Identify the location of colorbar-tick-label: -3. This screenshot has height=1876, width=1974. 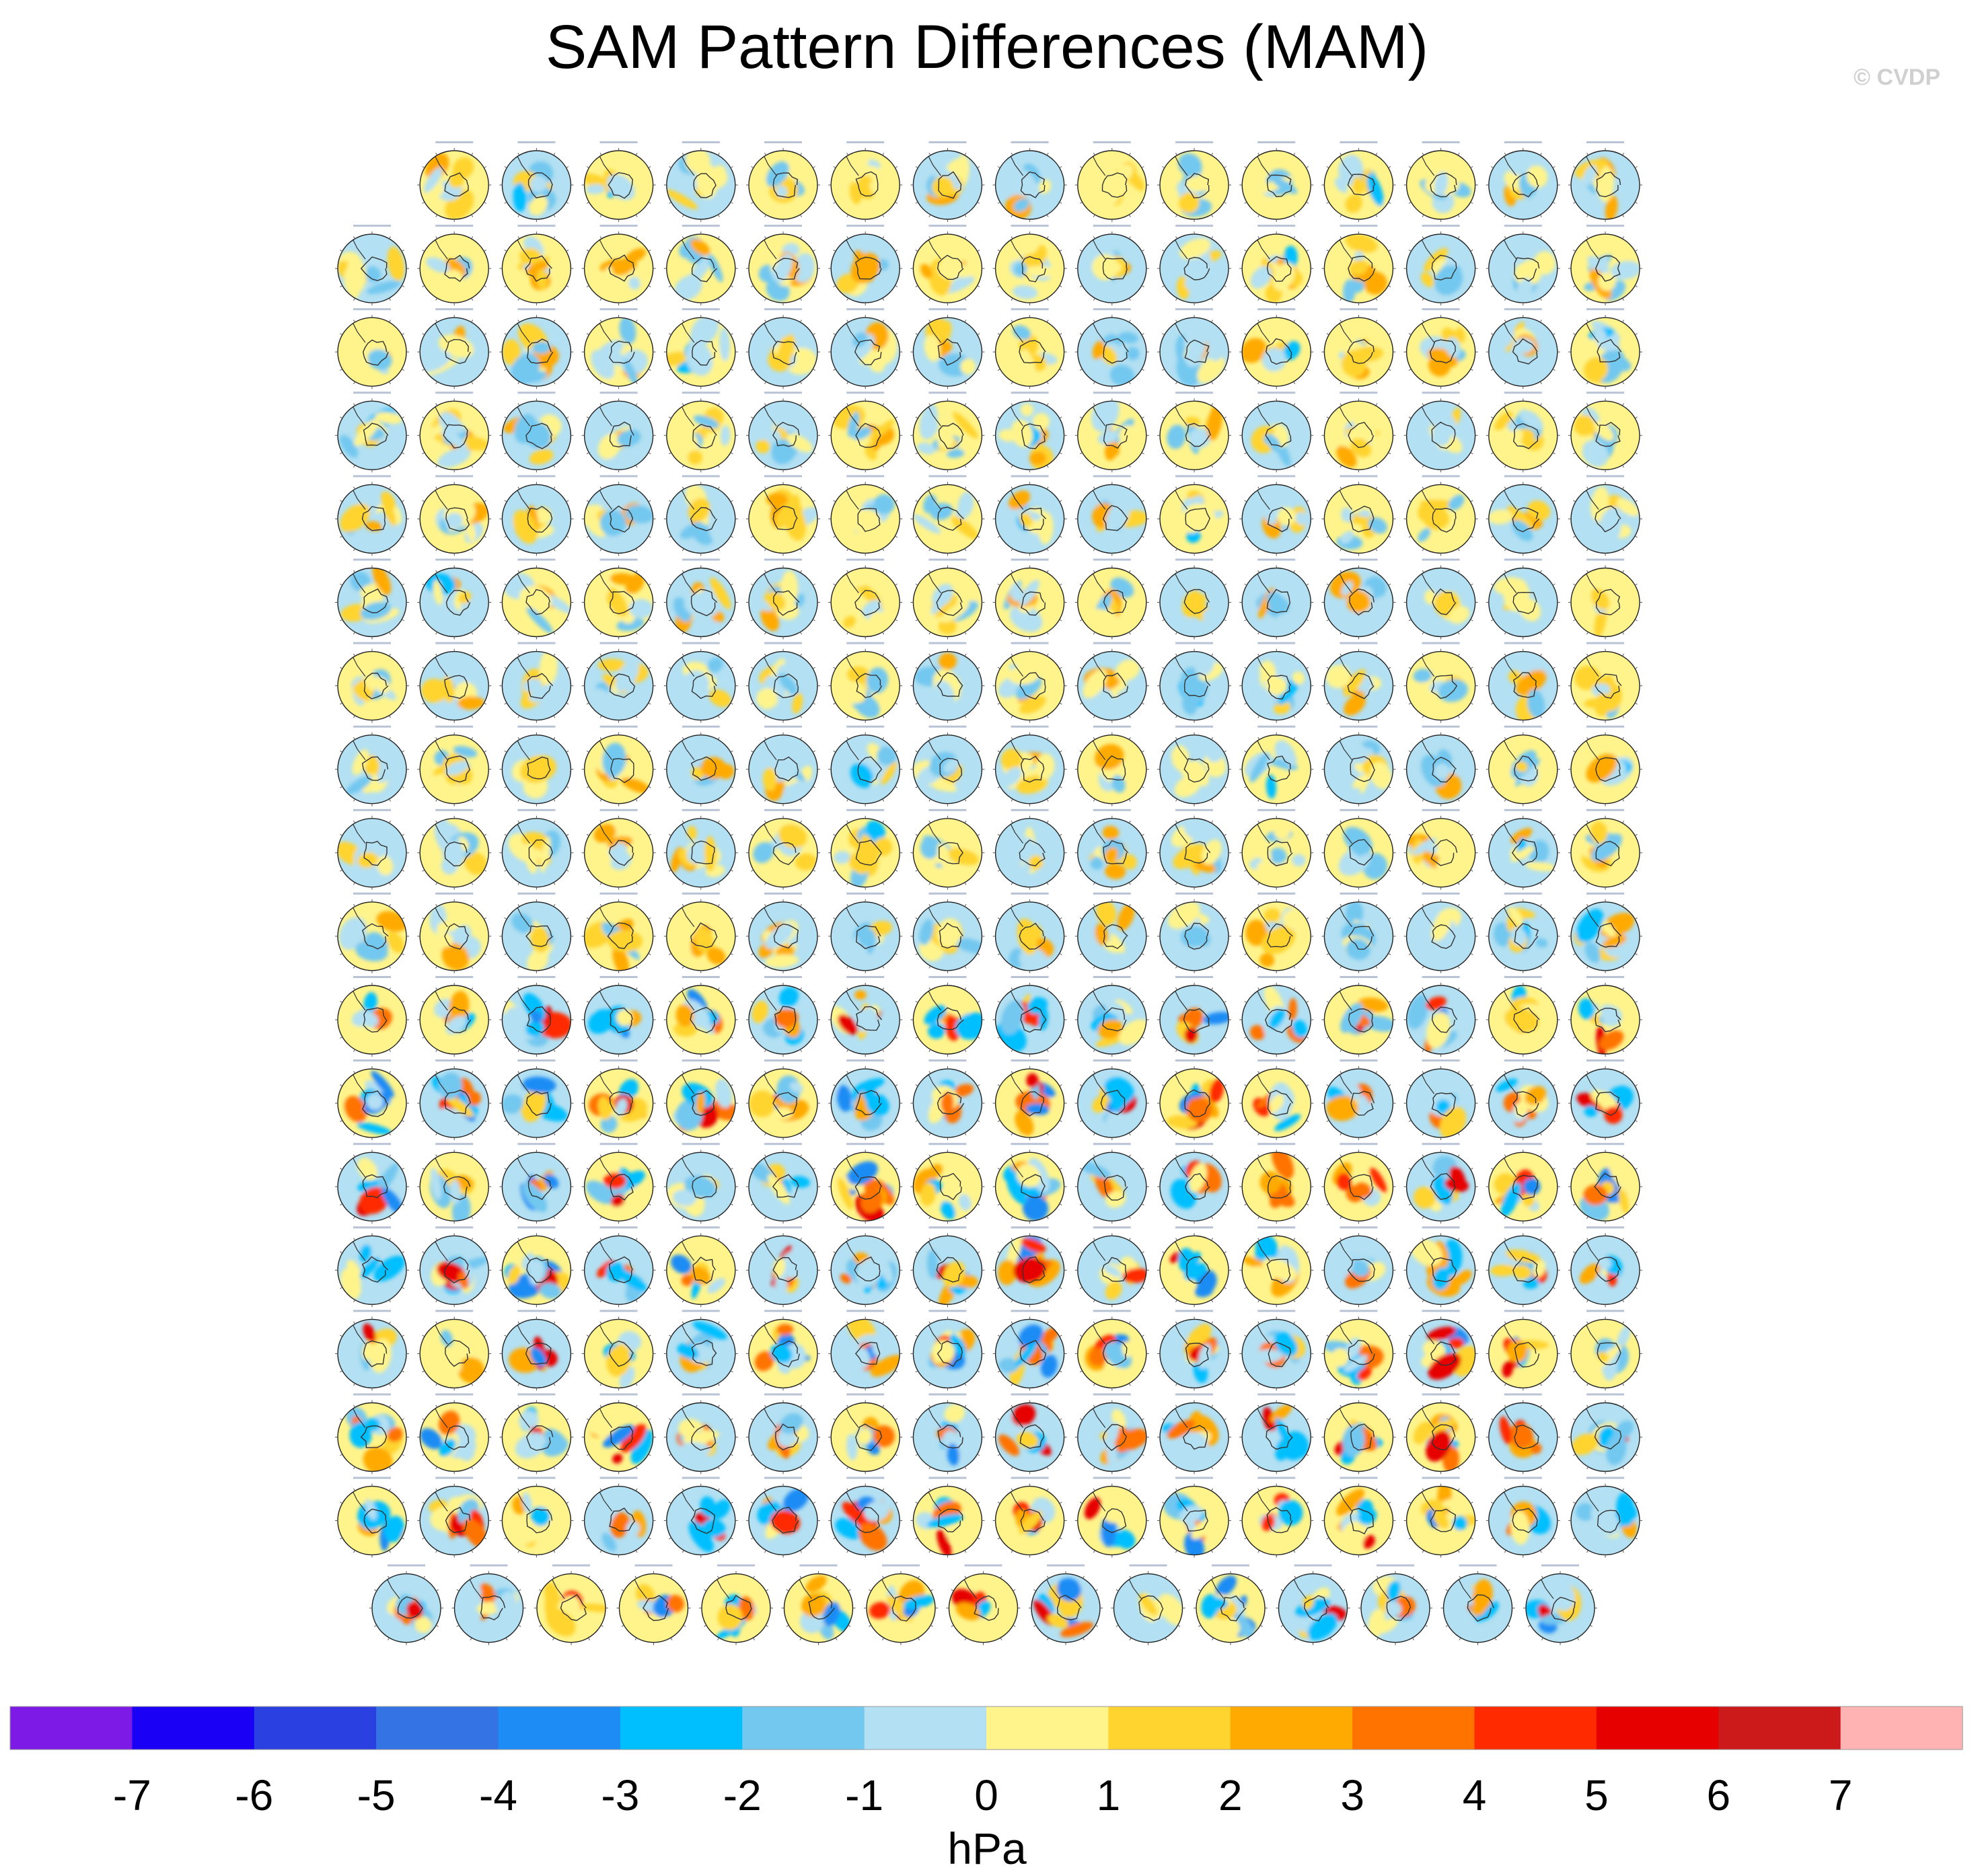
(620, 1795).